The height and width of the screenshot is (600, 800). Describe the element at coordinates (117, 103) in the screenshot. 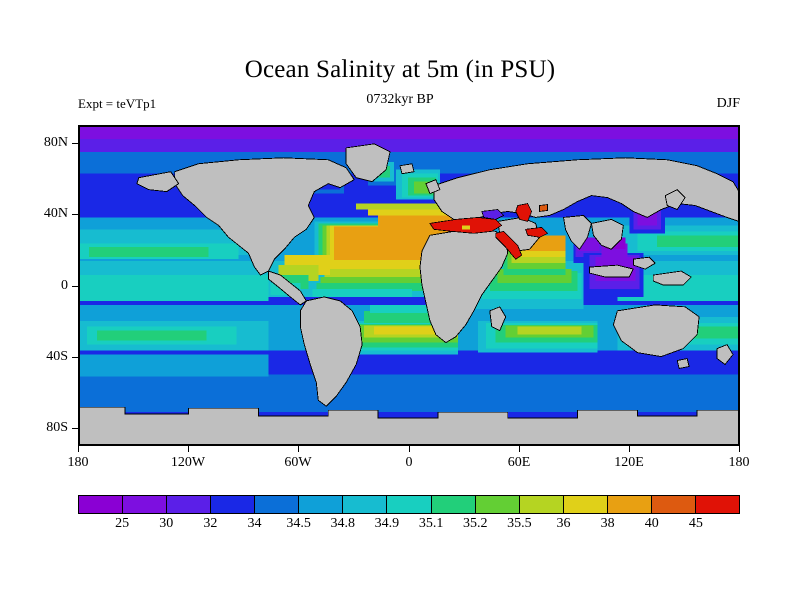

I see `experiment-label: Expt = teVTp1` at that location.